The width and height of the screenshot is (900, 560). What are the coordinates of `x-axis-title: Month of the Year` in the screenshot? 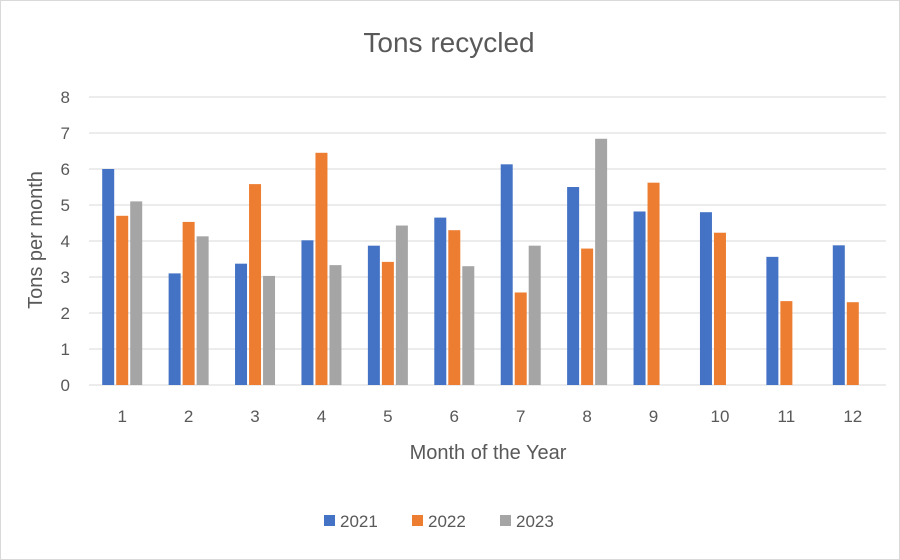 It's located at (488, 453).